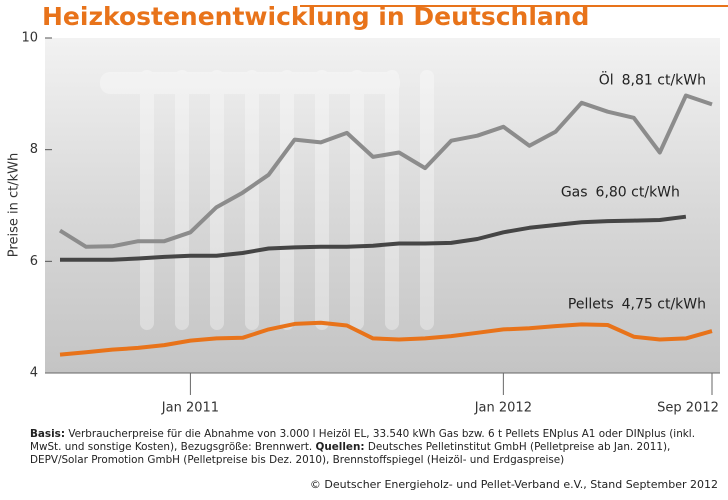 The height and width of the screenshot is (500, 728). Describe the element at coordinates (34, 373) in the screenshot. I see `y-tick-label: 4` at that location.